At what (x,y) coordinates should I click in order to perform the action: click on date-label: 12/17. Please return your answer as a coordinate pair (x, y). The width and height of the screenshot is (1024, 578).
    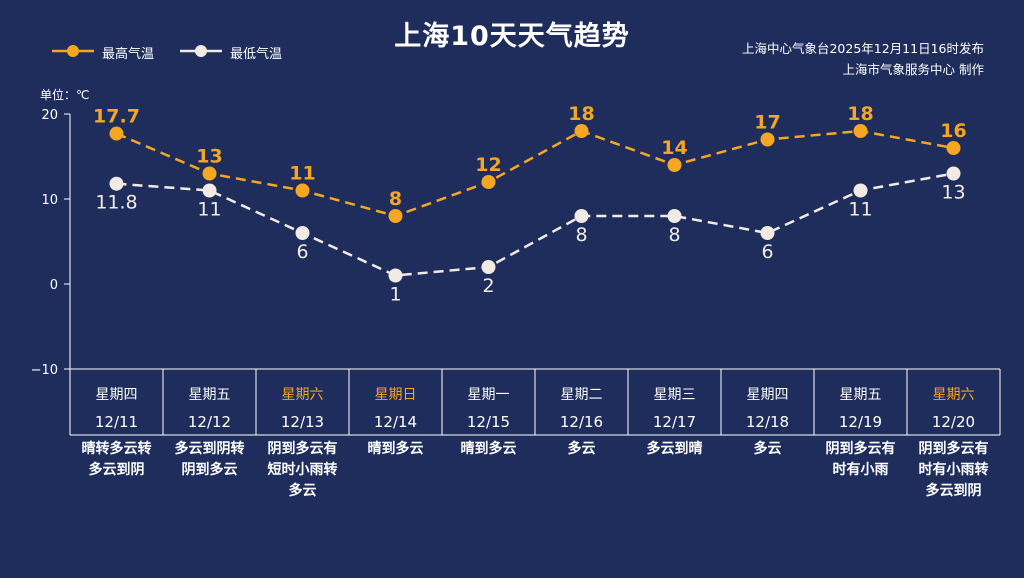
    Looking at the image, I should click on (674, 422).